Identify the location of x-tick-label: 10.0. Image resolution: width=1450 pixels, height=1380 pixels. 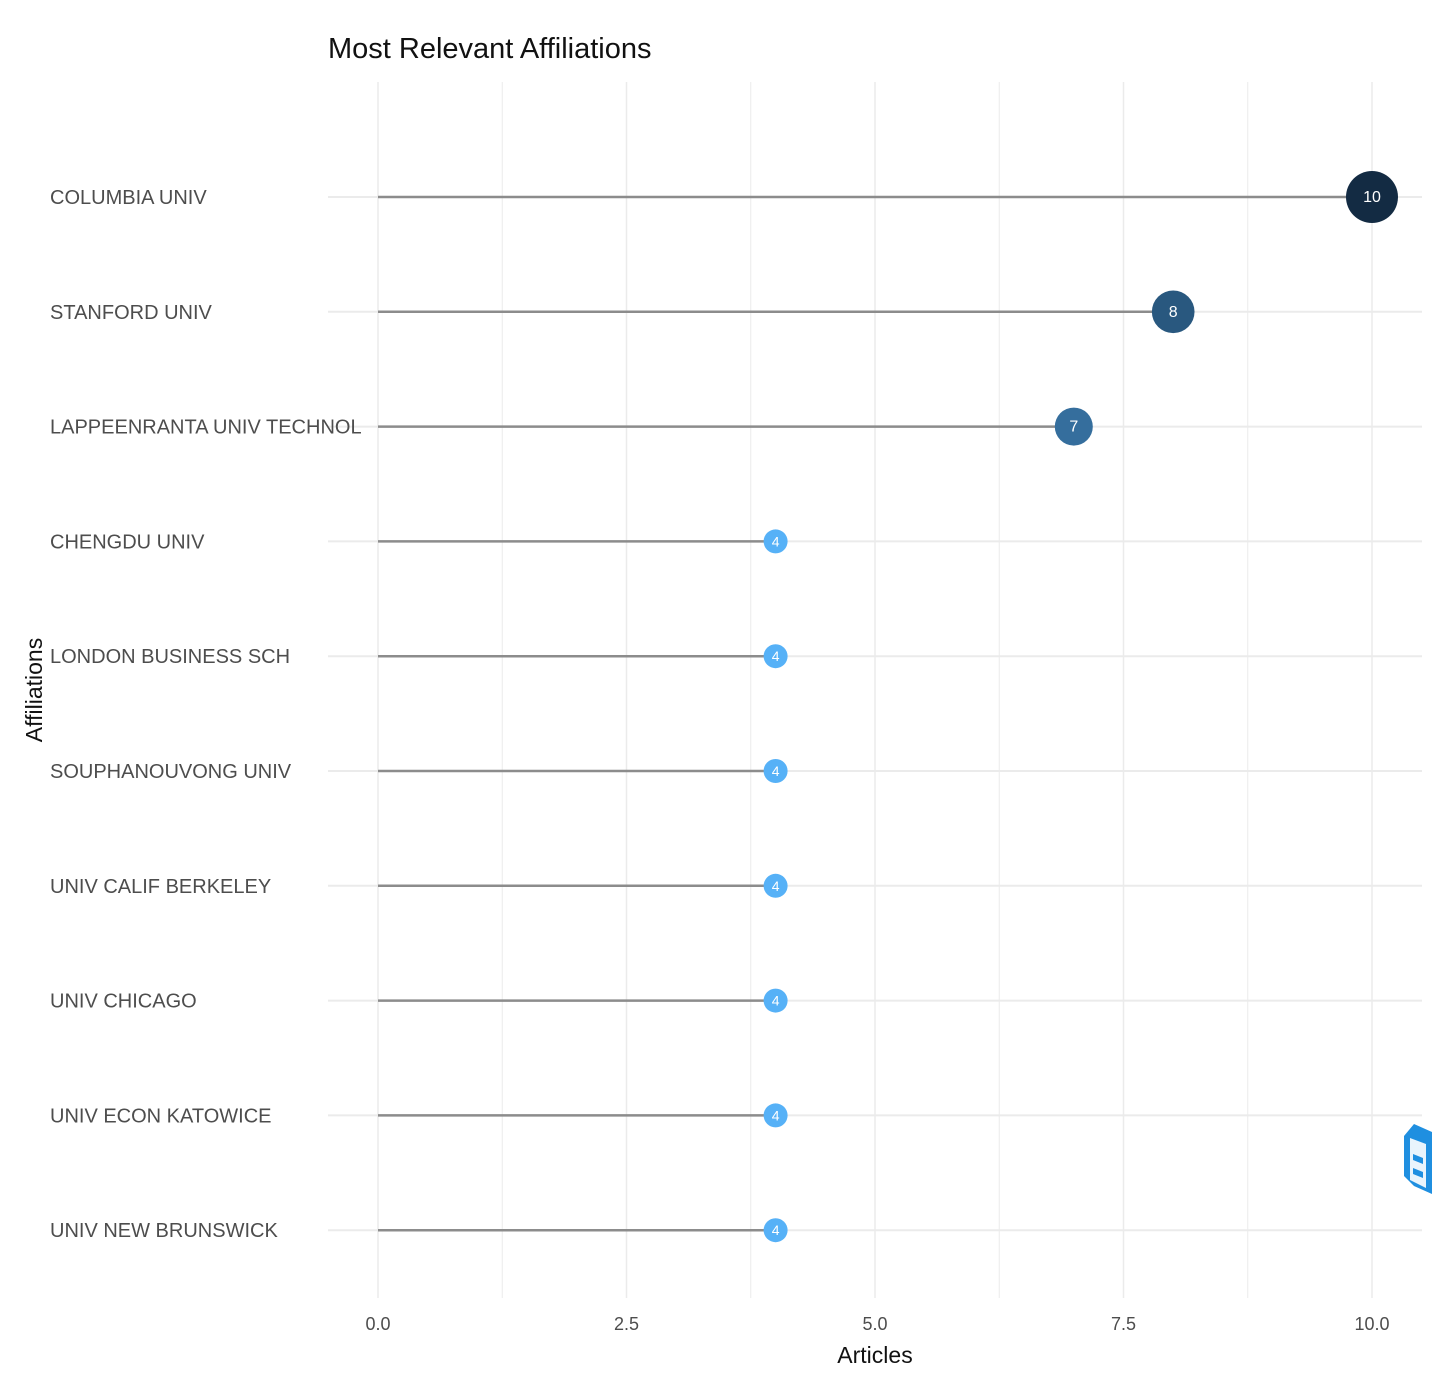
(1371, 1324).